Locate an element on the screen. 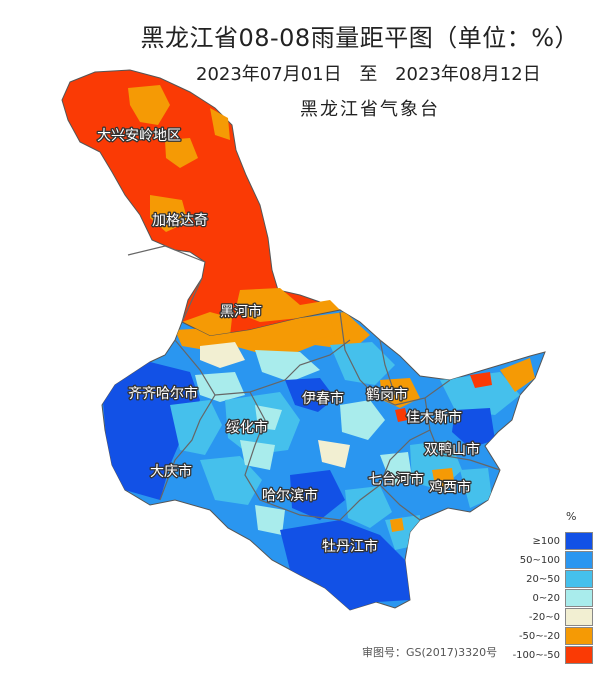 This screenshot has height=673, width=607. legend-item: 50~100 is located at coordinates (559, 560).